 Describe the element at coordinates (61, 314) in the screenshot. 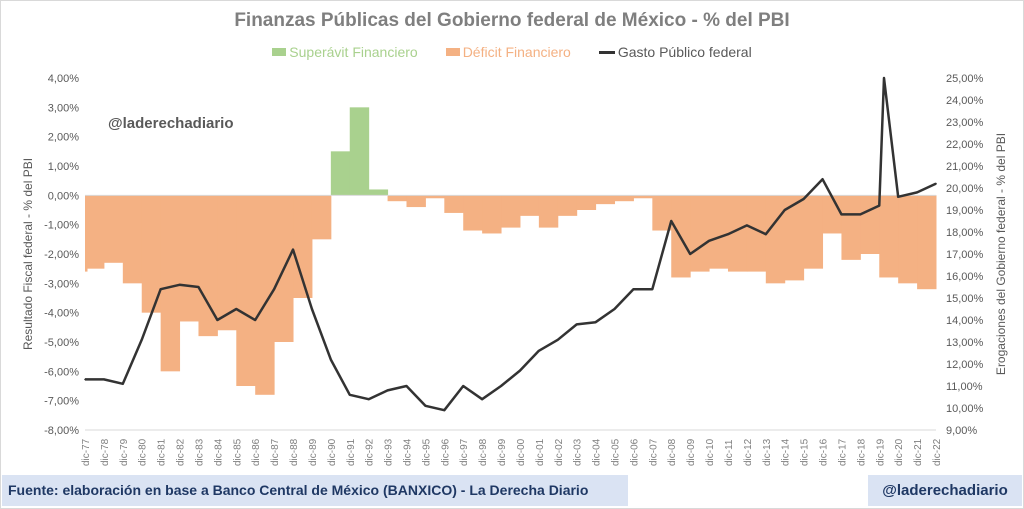

I see `left-tick-label: -4,00%` at that location.